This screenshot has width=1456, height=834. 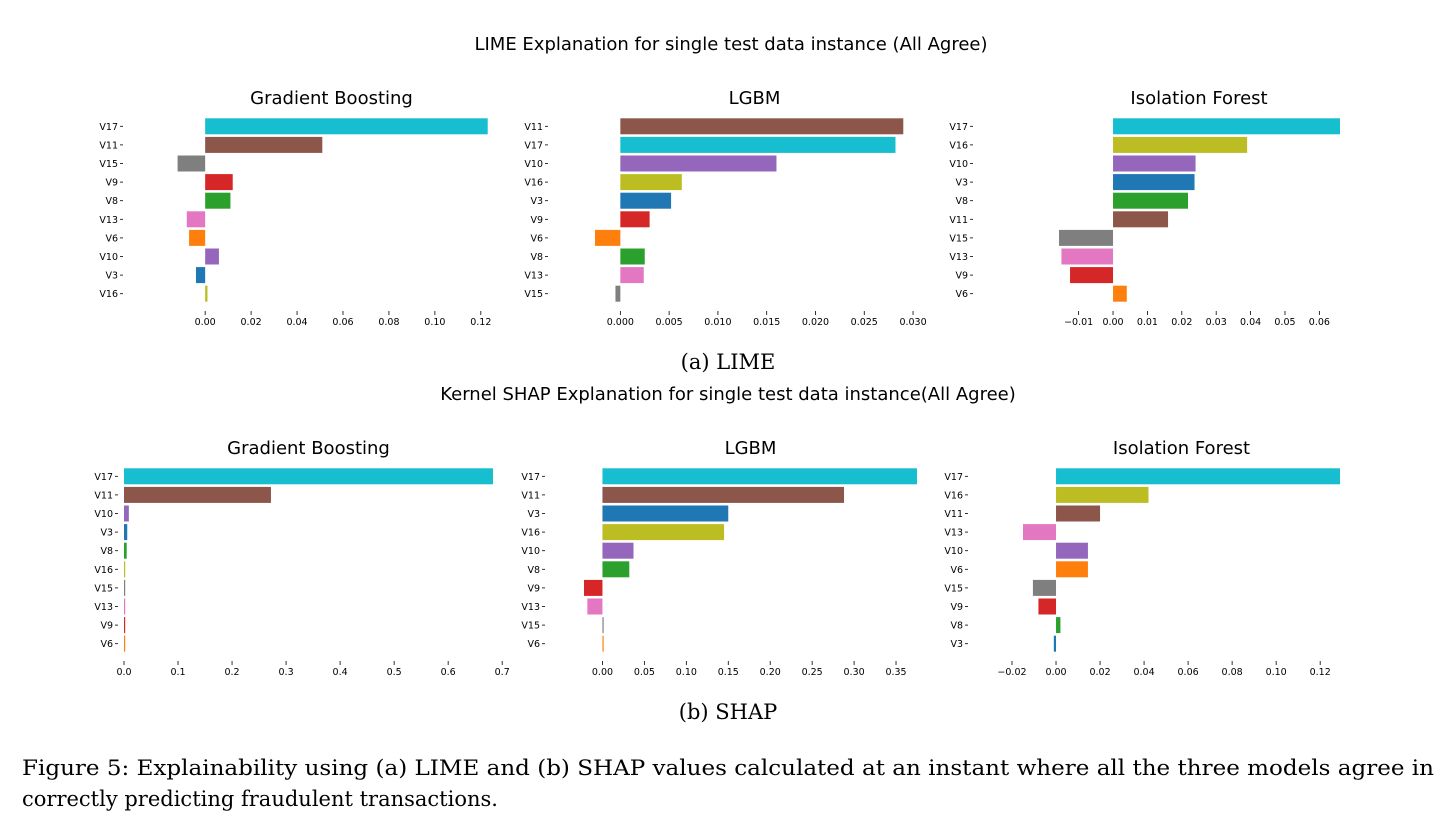 I want to click on x-tick-label: 0.2, so click(x=231, y=672).